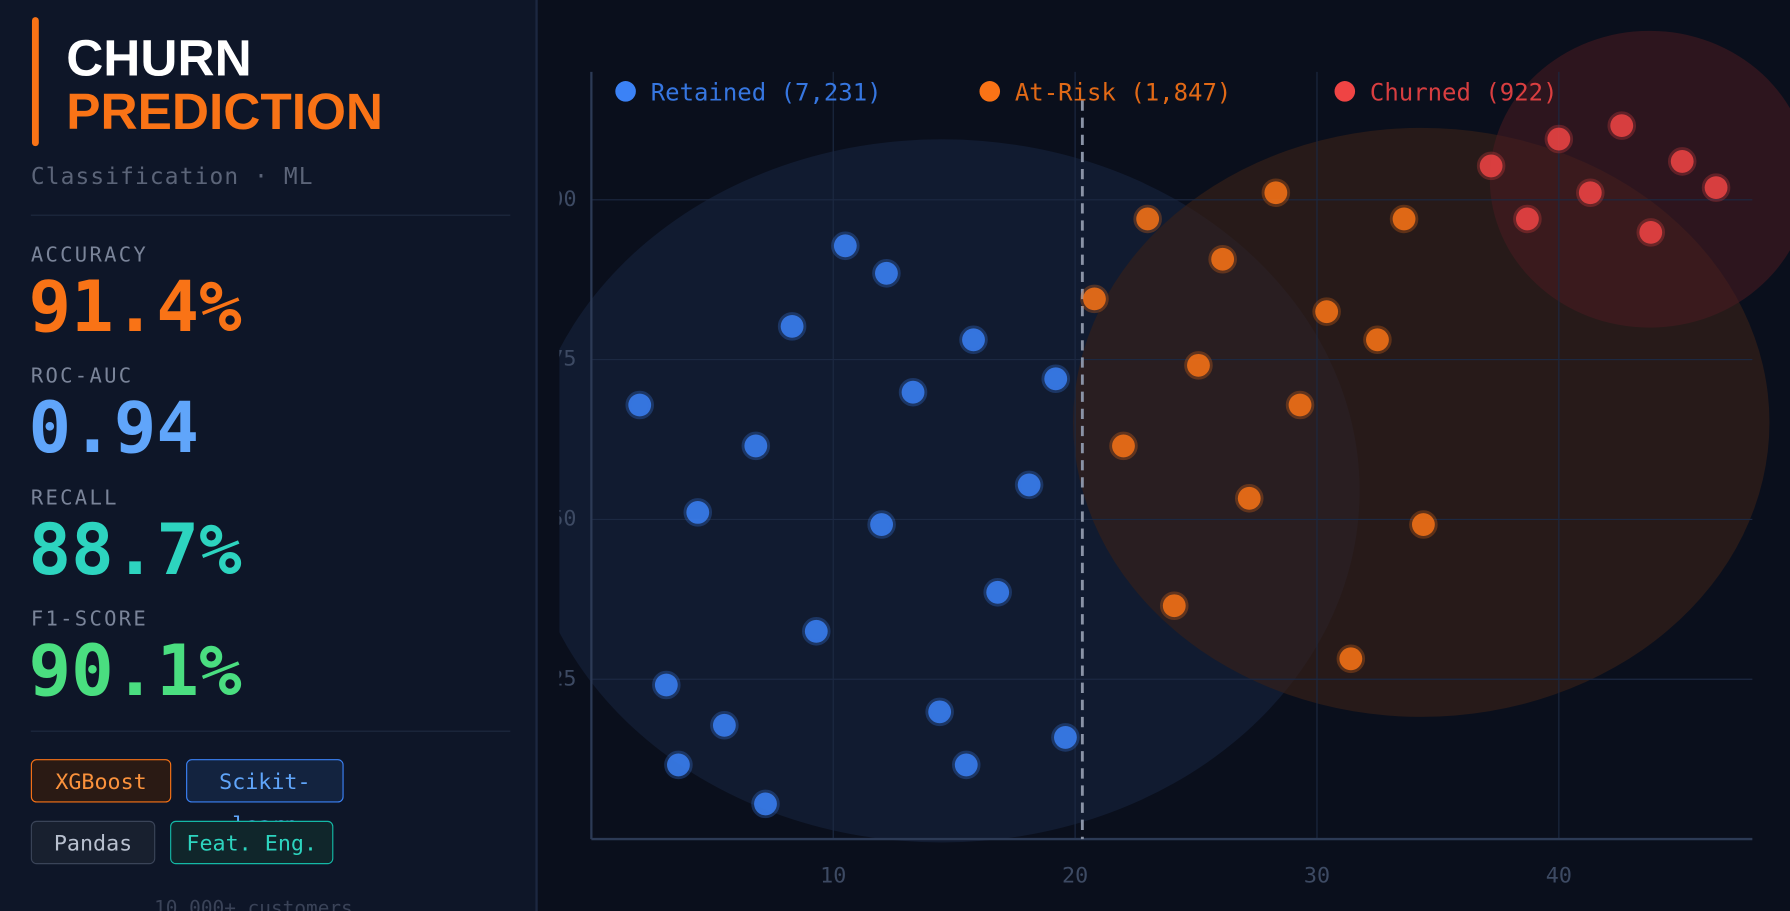  What do you see at coordinates (135, 550) in the screenshot?
I see `metric-value: 88.7%` at bounding box center [135, 550].